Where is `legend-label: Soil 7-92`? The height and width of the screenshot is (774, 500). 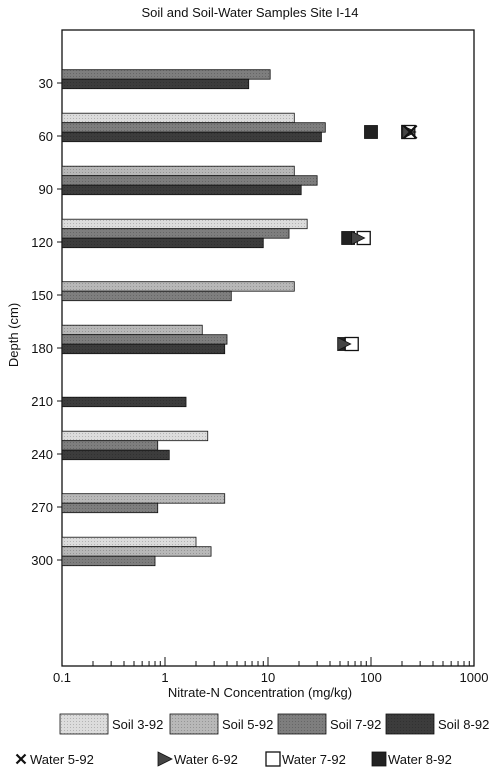 legend-label: Soil 7-92 is located at coordinates (355, 724).